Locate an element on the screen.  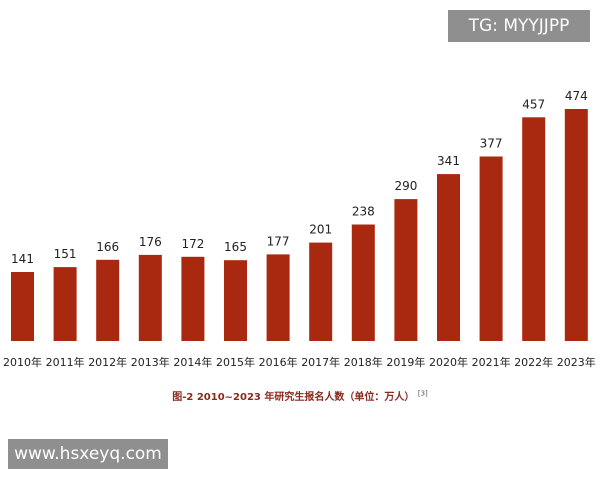
x-label-12: 2022年 is located at coordinates (533, 362).